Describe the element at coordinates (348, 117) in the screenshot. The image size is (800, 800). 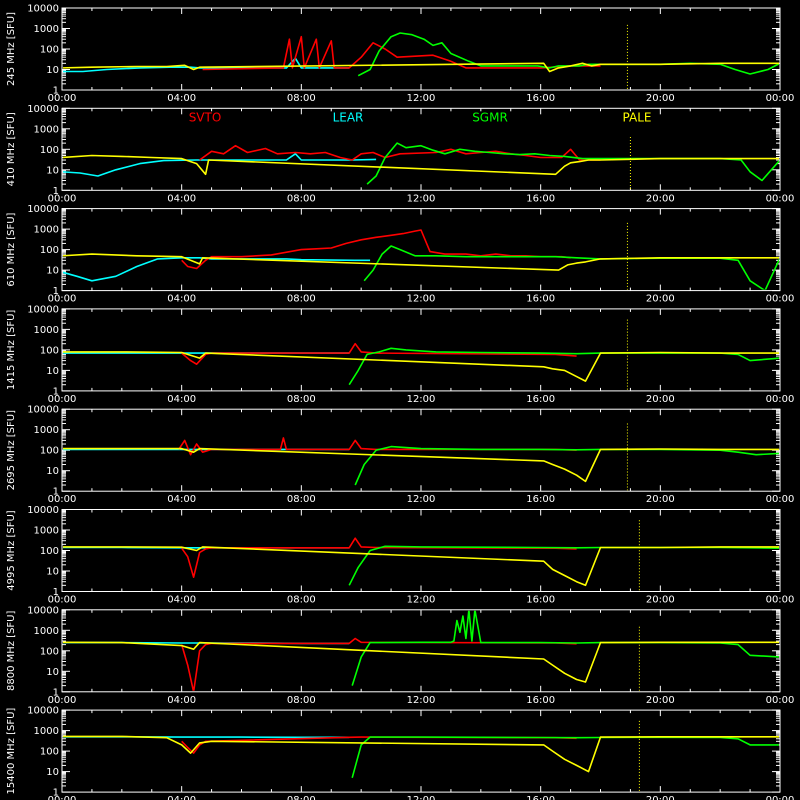
I see `legend-lear: LEAR` at that location.